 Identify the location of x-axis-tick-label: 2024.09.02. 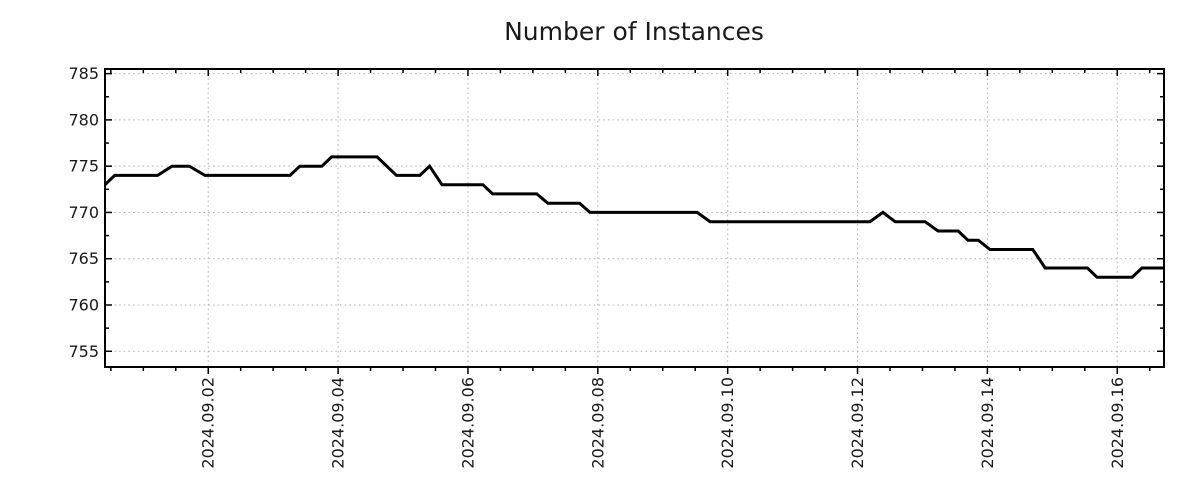
(208, 423).